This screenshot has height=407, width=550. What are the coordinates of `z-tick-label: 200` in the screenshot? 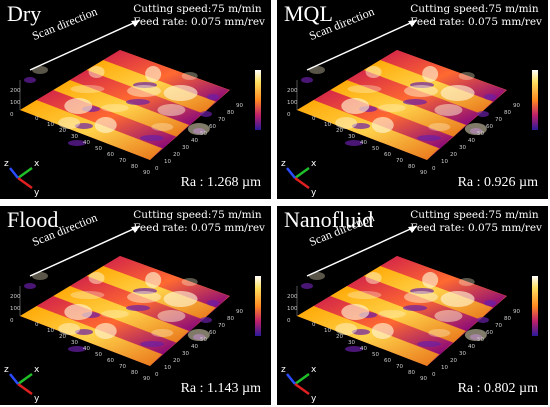 It's located at (292, 297).